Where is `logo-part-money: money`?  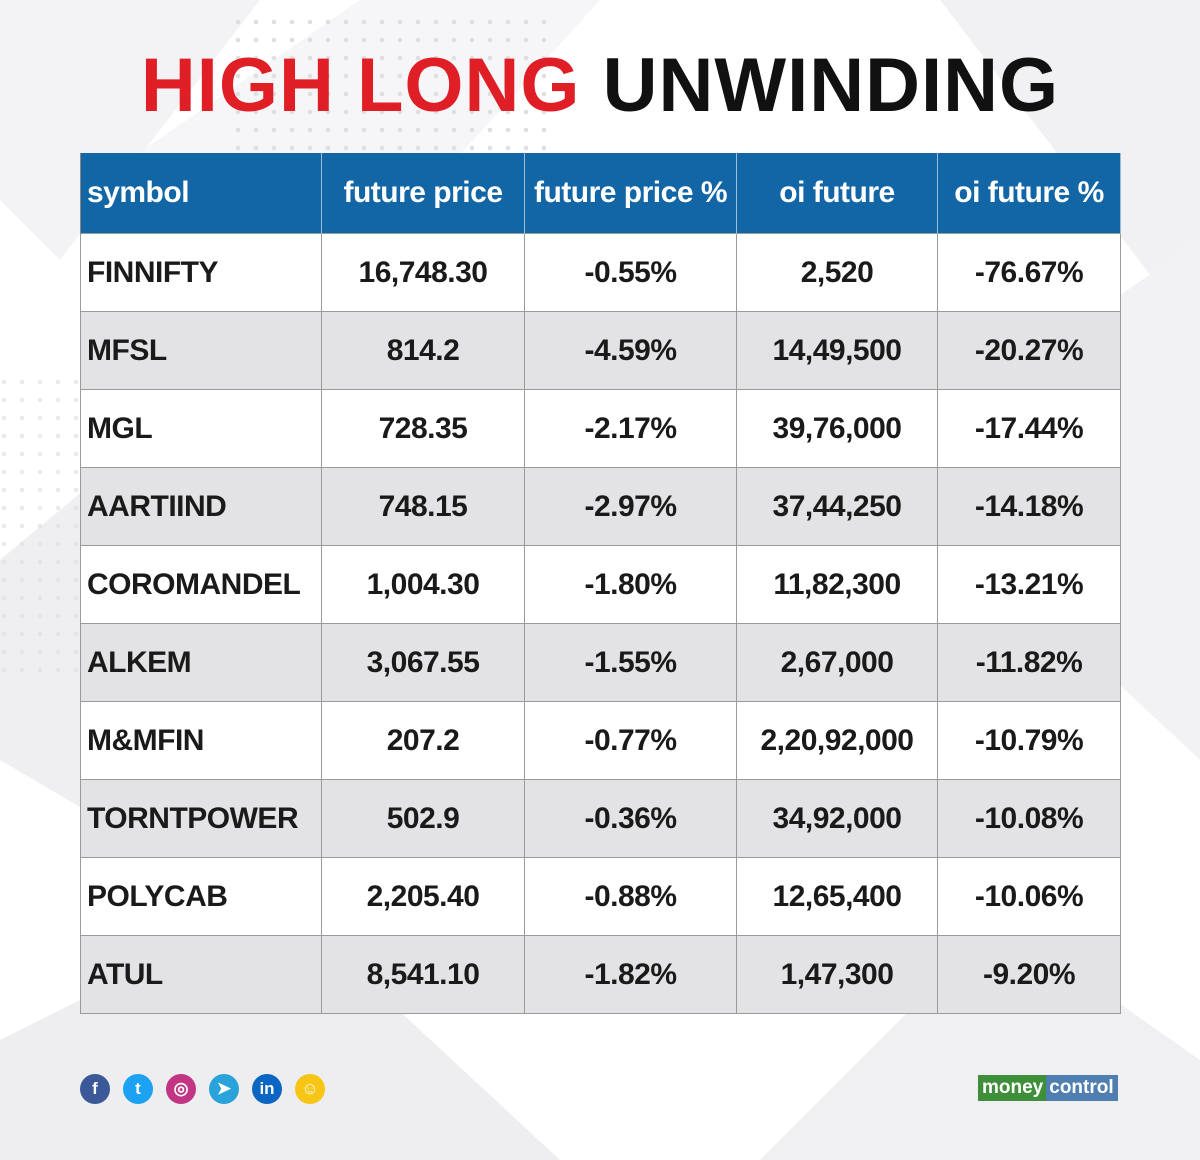
logo-part-money: money is located at coordinates (1012, 1088).